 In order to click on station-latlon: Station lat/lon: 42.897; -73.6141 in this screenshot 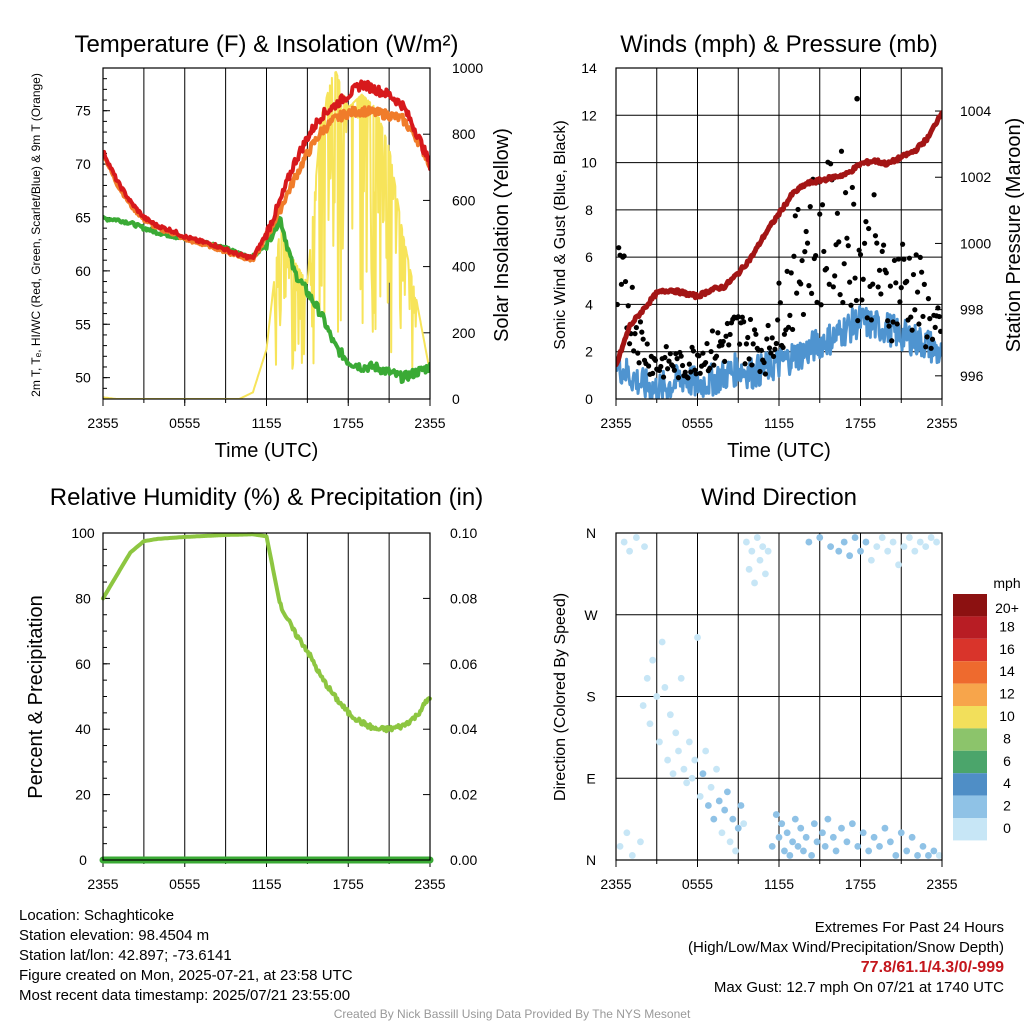, I will do `click(125, 955)`.